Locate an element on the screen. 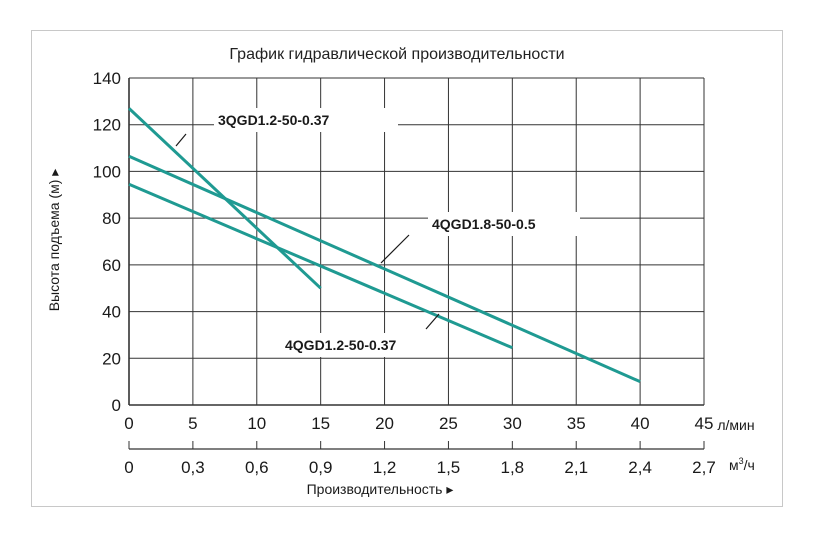  y-tick-label: 0 is located at coordinates (116, 405).